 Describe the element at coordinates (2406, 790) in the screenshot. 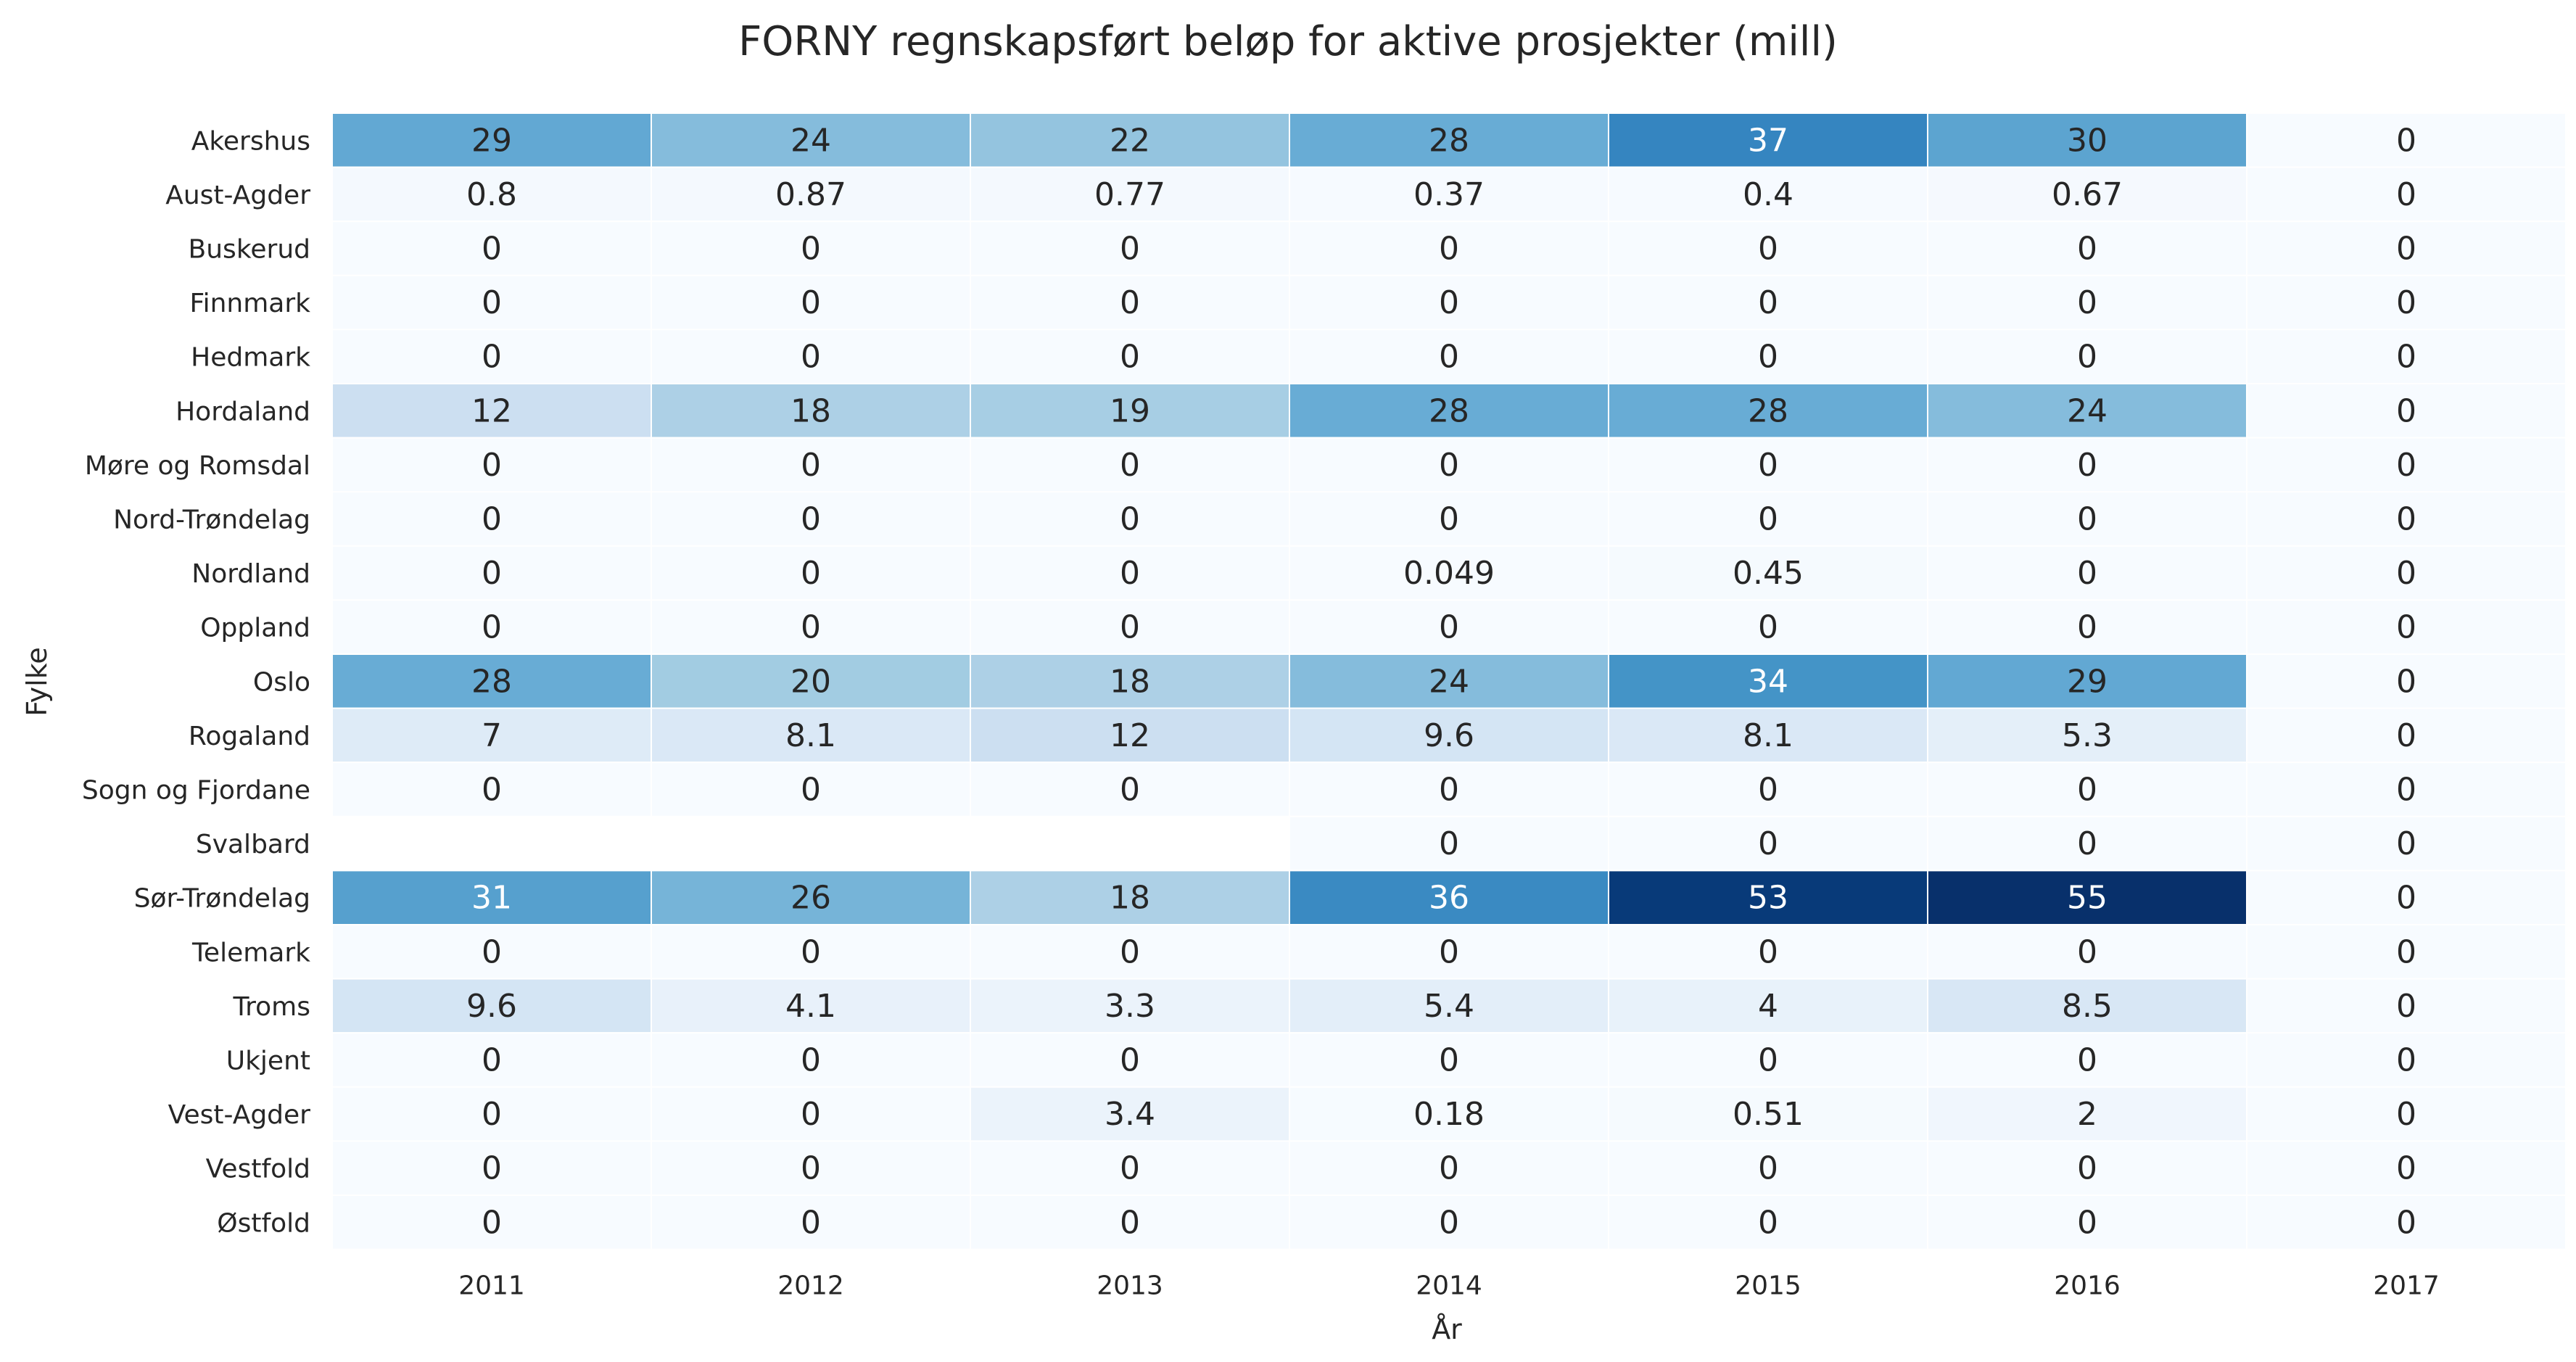

I see `cell-value-sogn-og-fjordane-2017: 0` at that location.